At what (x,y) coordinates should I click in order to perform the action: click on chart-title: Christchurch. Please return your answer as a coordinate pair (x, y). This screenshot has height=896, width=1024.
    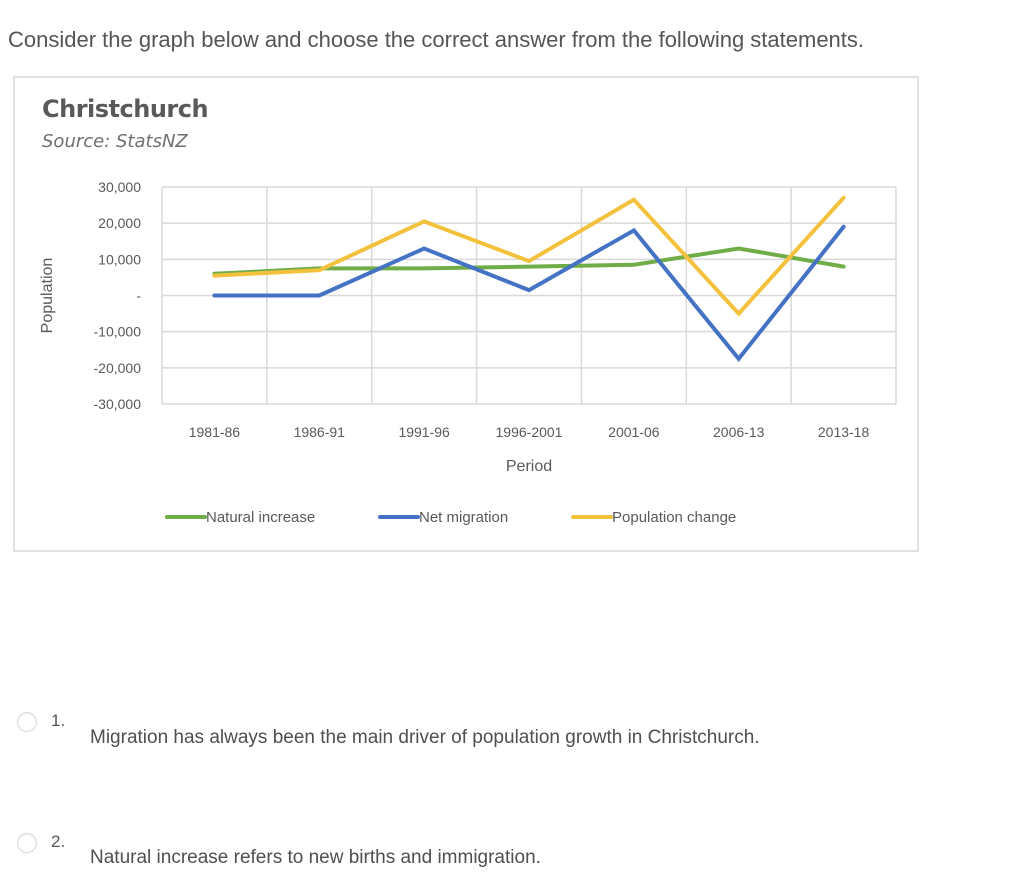
    Looking at the image, I should click on (125, 109).